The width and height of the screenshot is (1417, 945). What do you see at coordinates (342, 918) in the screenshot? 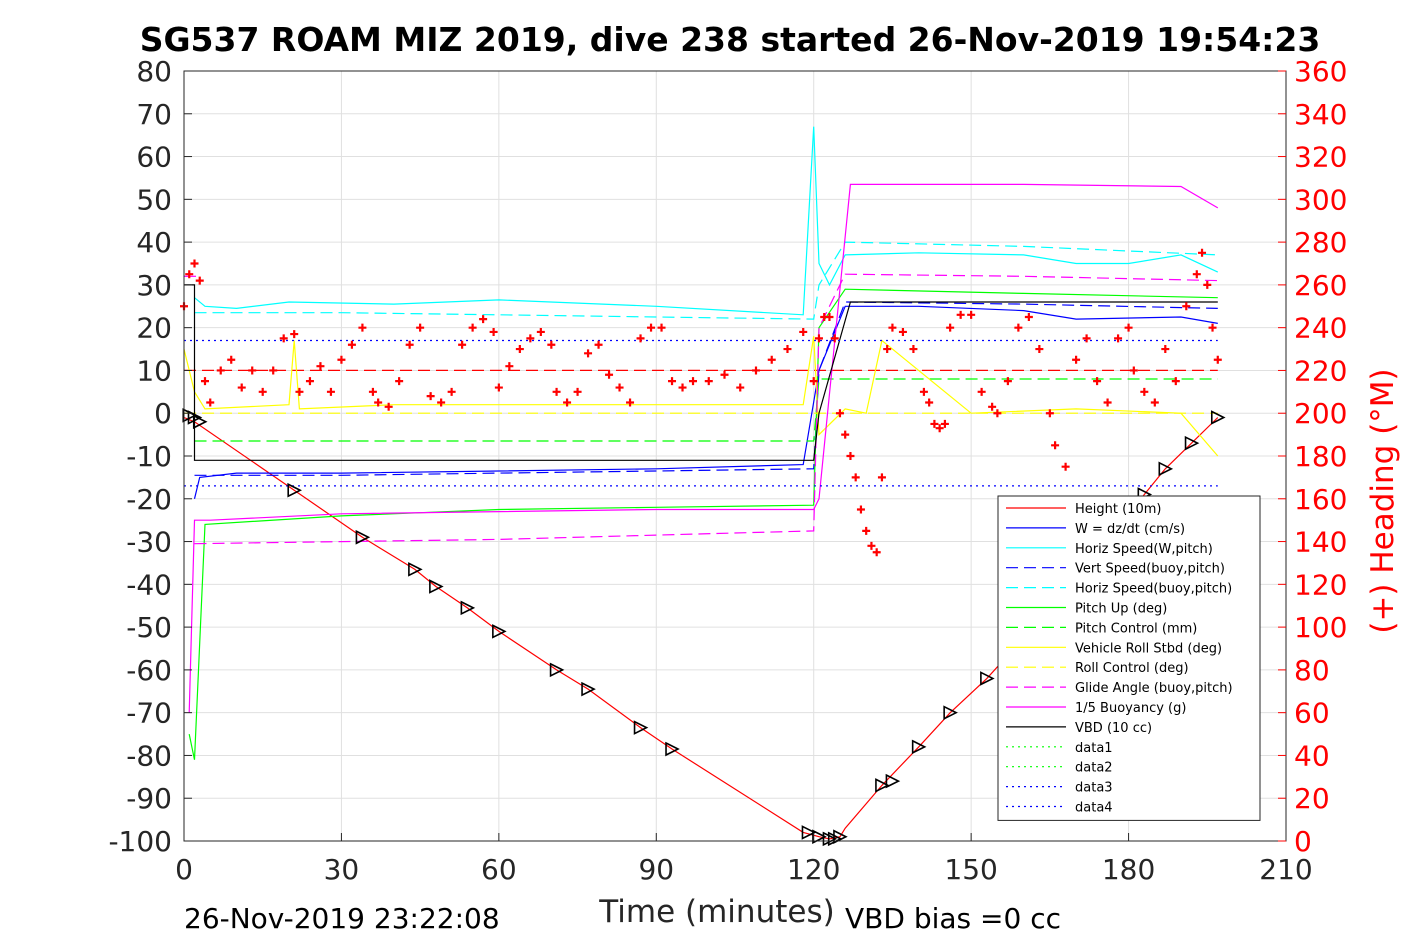
I see `footer-timestamp: 26-Nov-2019 23:22:08` at bounding box center [342, 918].